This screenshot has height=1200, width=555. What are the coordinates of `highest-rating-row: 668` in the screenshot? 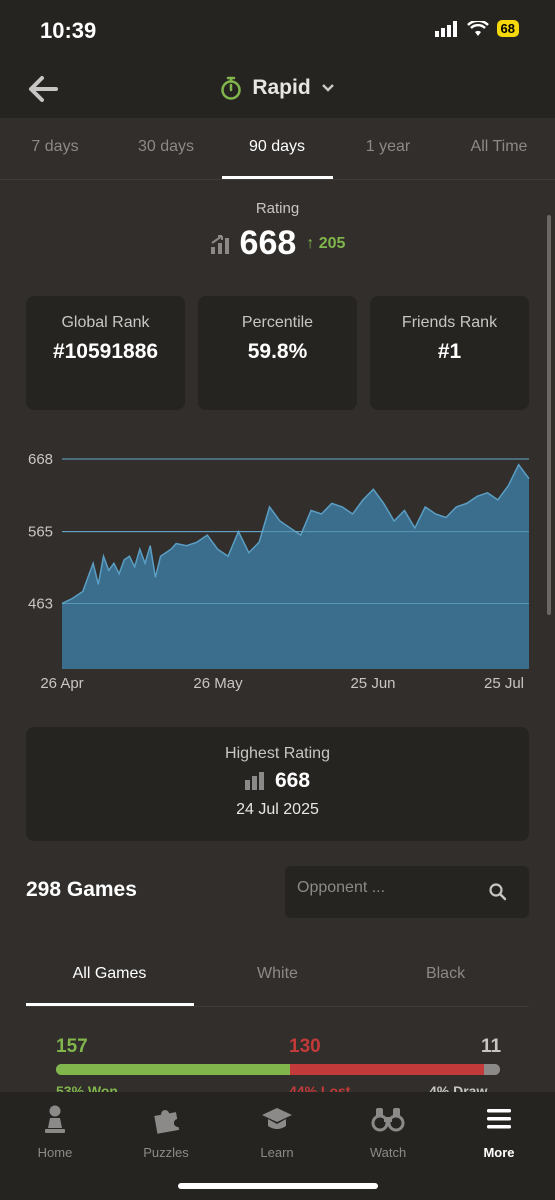 It's located at (277, 781).